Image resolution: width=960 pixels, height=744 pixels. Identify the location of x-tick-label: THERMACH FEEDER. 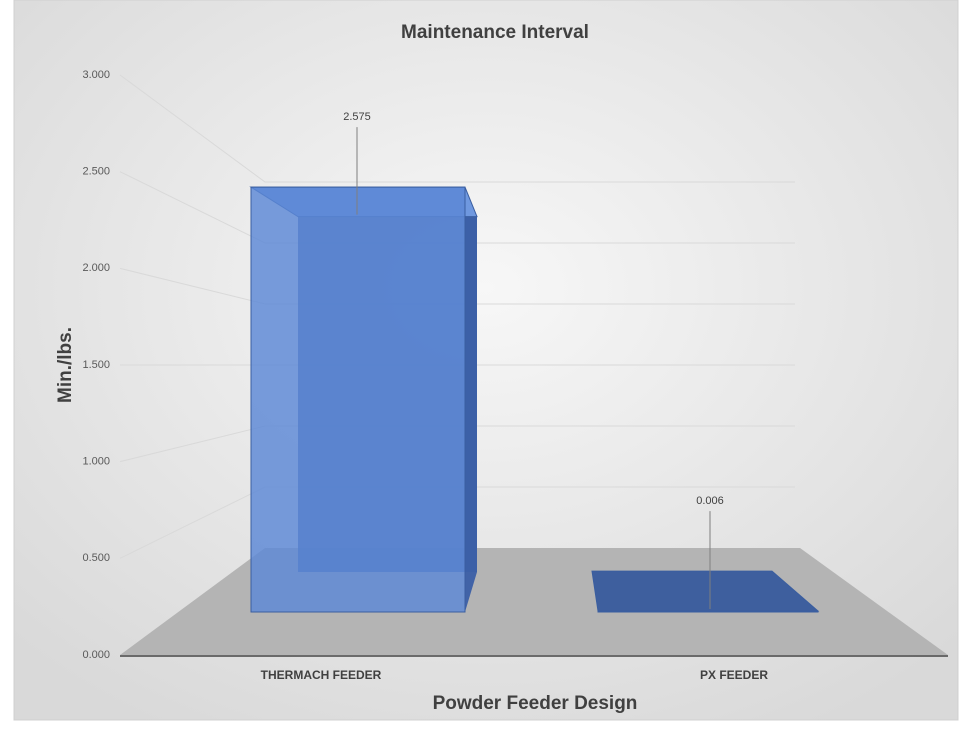
(321, 675).